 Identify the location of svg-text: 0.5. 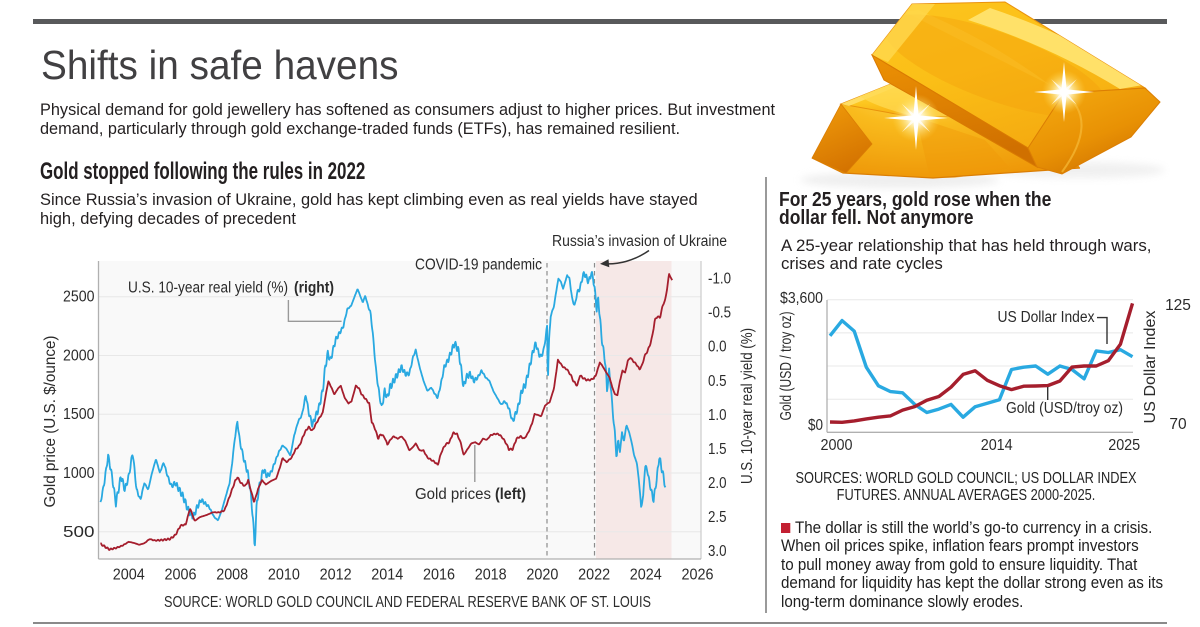
(717, 381).